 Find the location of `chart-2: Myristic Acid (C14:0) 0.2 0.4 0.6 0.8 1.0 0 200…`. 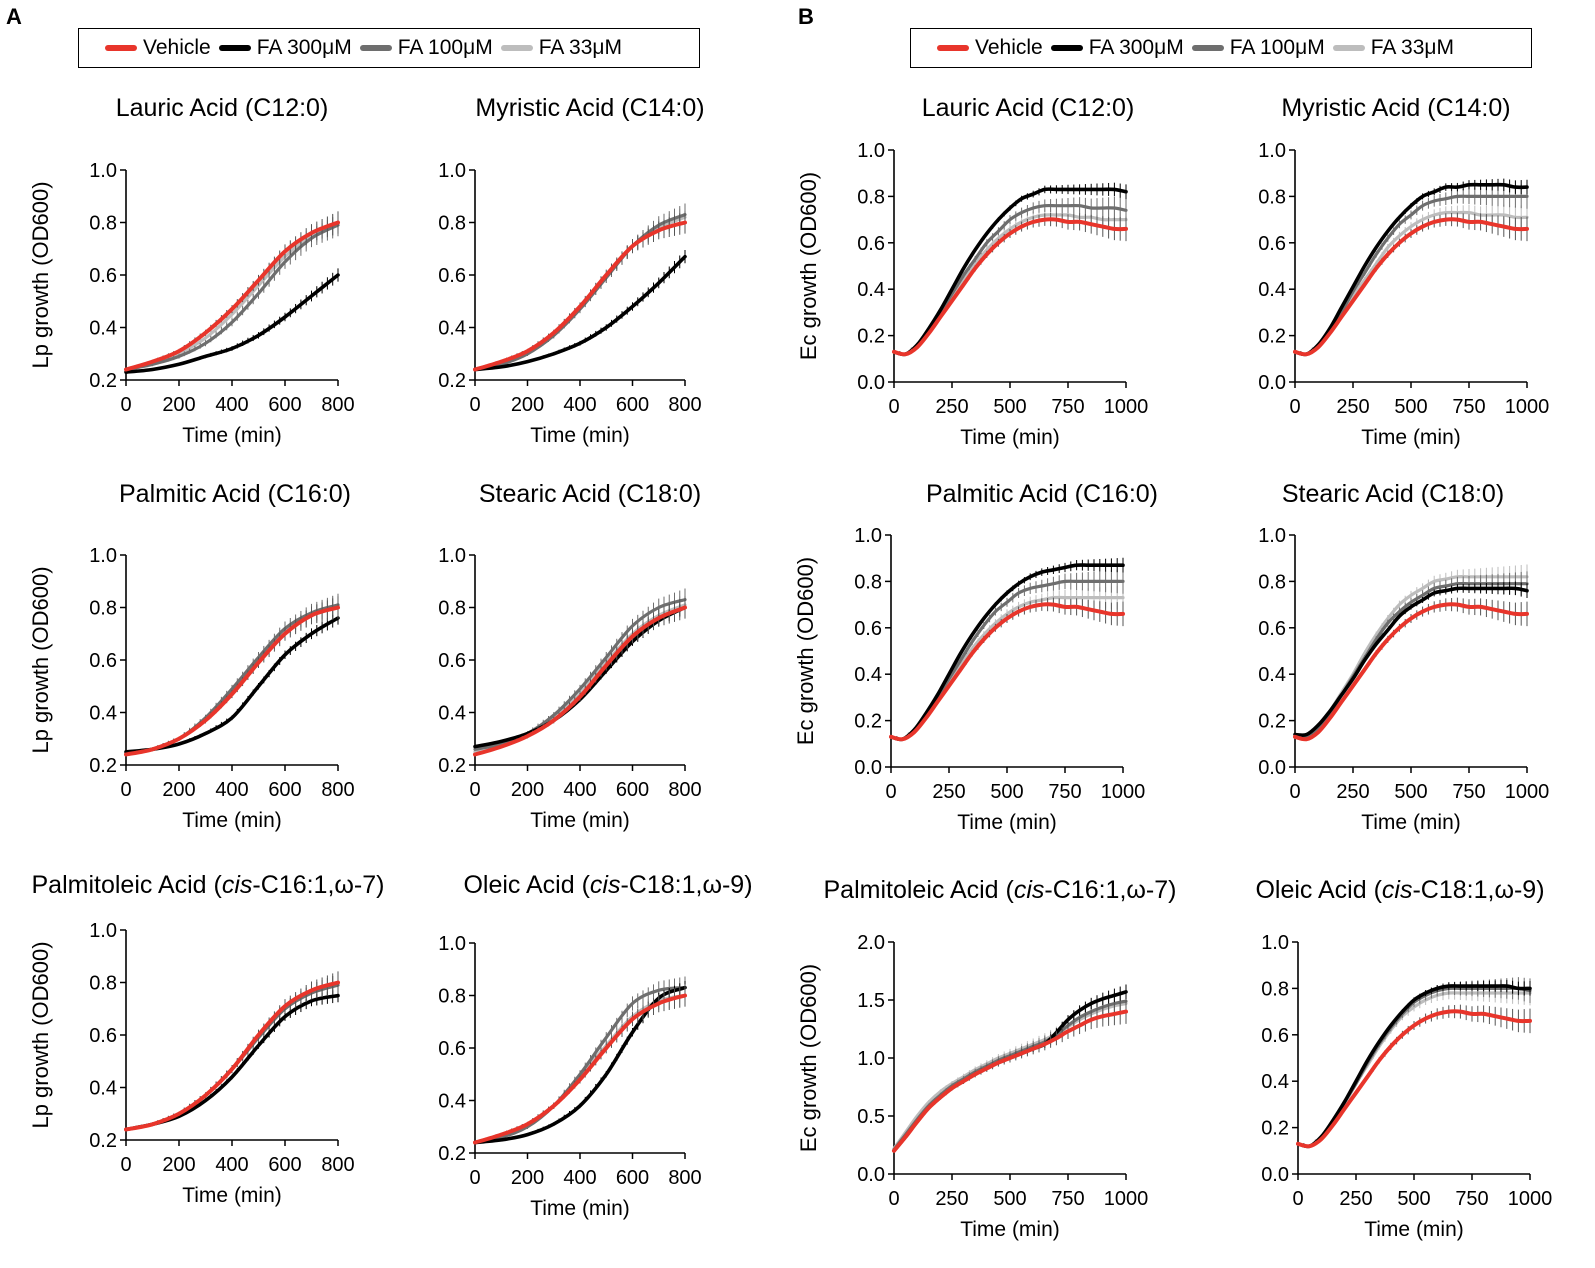

chart-2: Myristic Acid (C14:0) 0.2 0.4 0.6 0.8 1.0 0 200… is located at coordinates (571, 270).